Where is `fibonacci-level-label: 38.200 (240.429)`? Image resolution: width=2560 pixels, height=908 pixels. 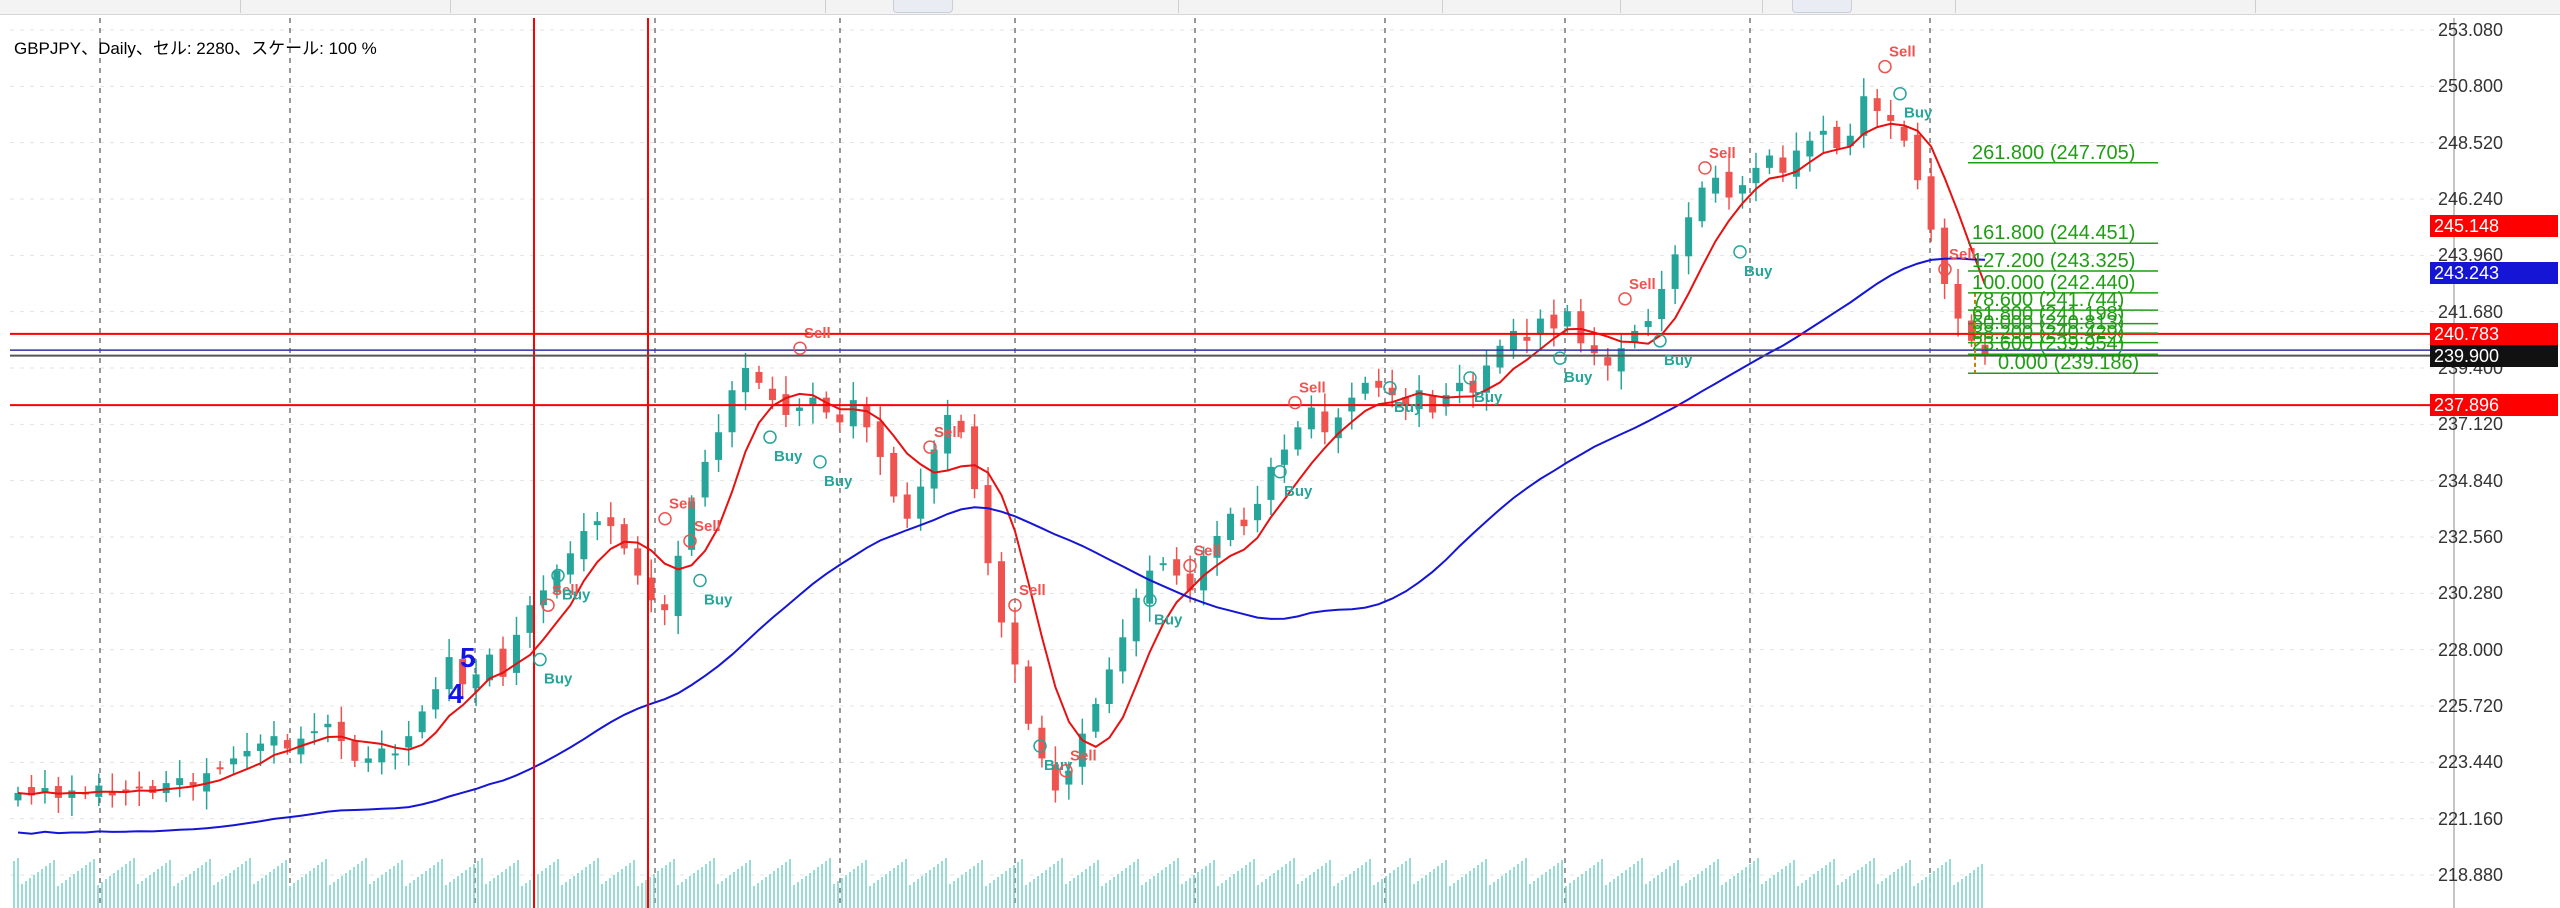 fibonacci-level-label: 38.200 (240.429) is located at coordinates (2048, 332).